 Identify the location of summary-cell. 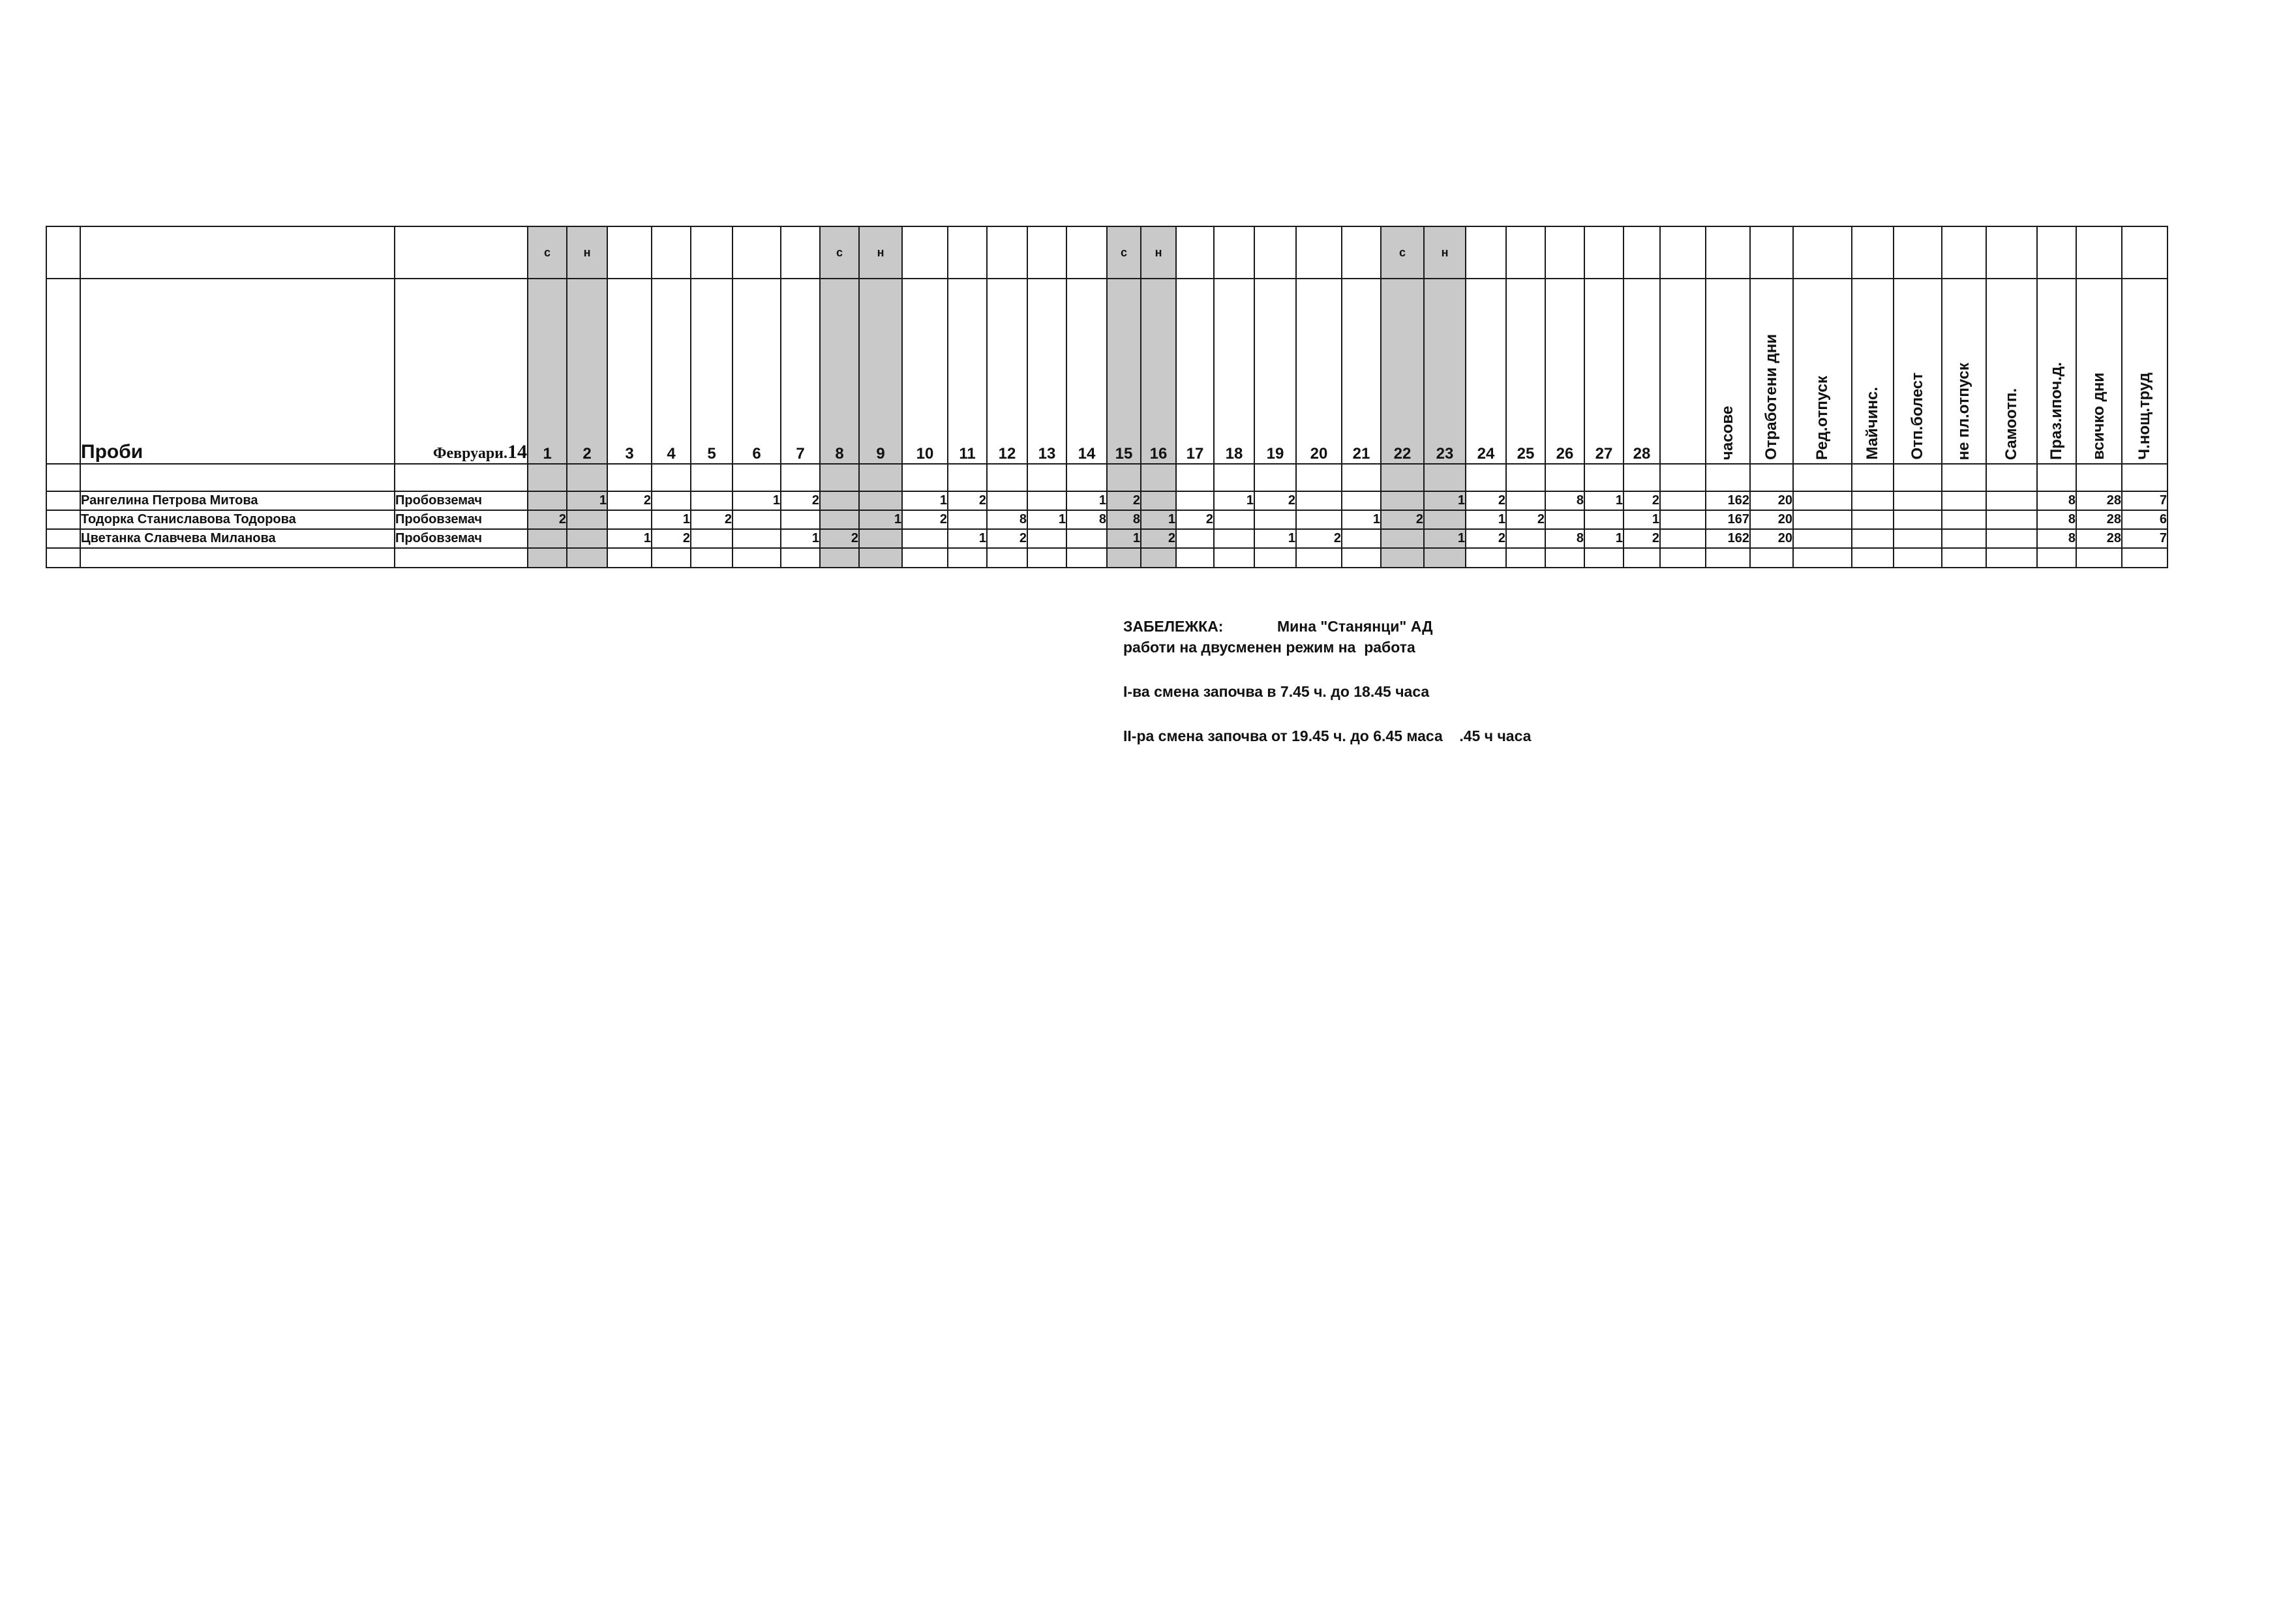
(1822, 501).